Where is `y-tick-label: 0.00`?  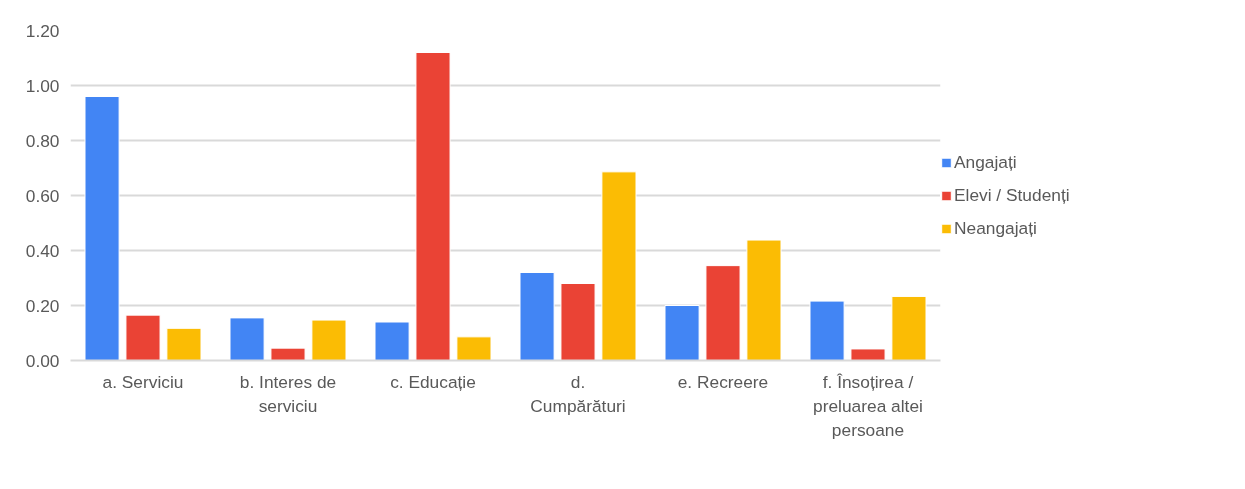
y-tick-label: 0.00 is located at coordinates (42, 360).